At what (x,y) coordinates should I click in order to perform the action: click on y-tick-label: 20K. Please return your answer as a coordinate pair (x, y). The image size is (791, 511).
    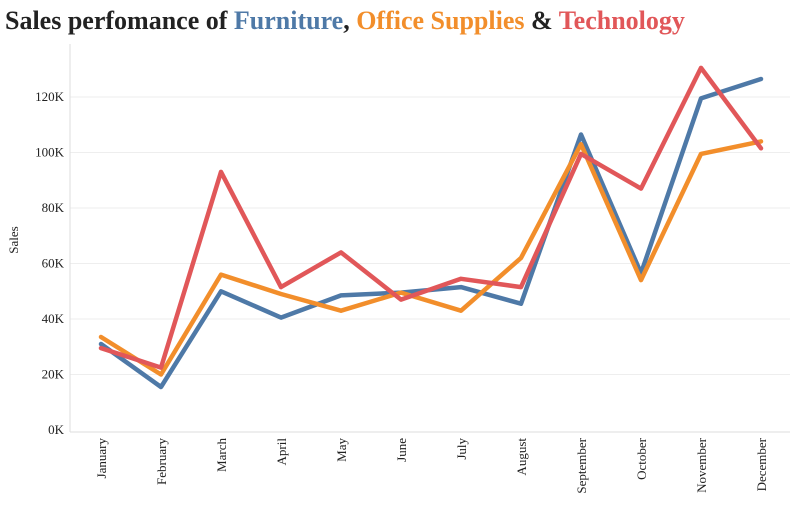
    Looking at the image, I should click on (53, 374).